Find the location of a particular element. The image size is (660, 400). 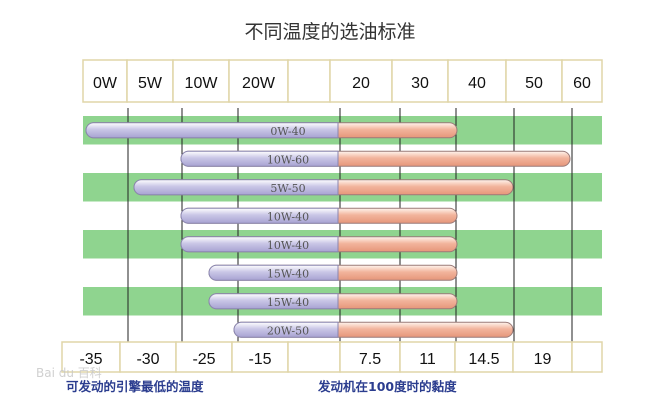

oil-grade-label: 20W-50 is located at coordinates (288, 330).